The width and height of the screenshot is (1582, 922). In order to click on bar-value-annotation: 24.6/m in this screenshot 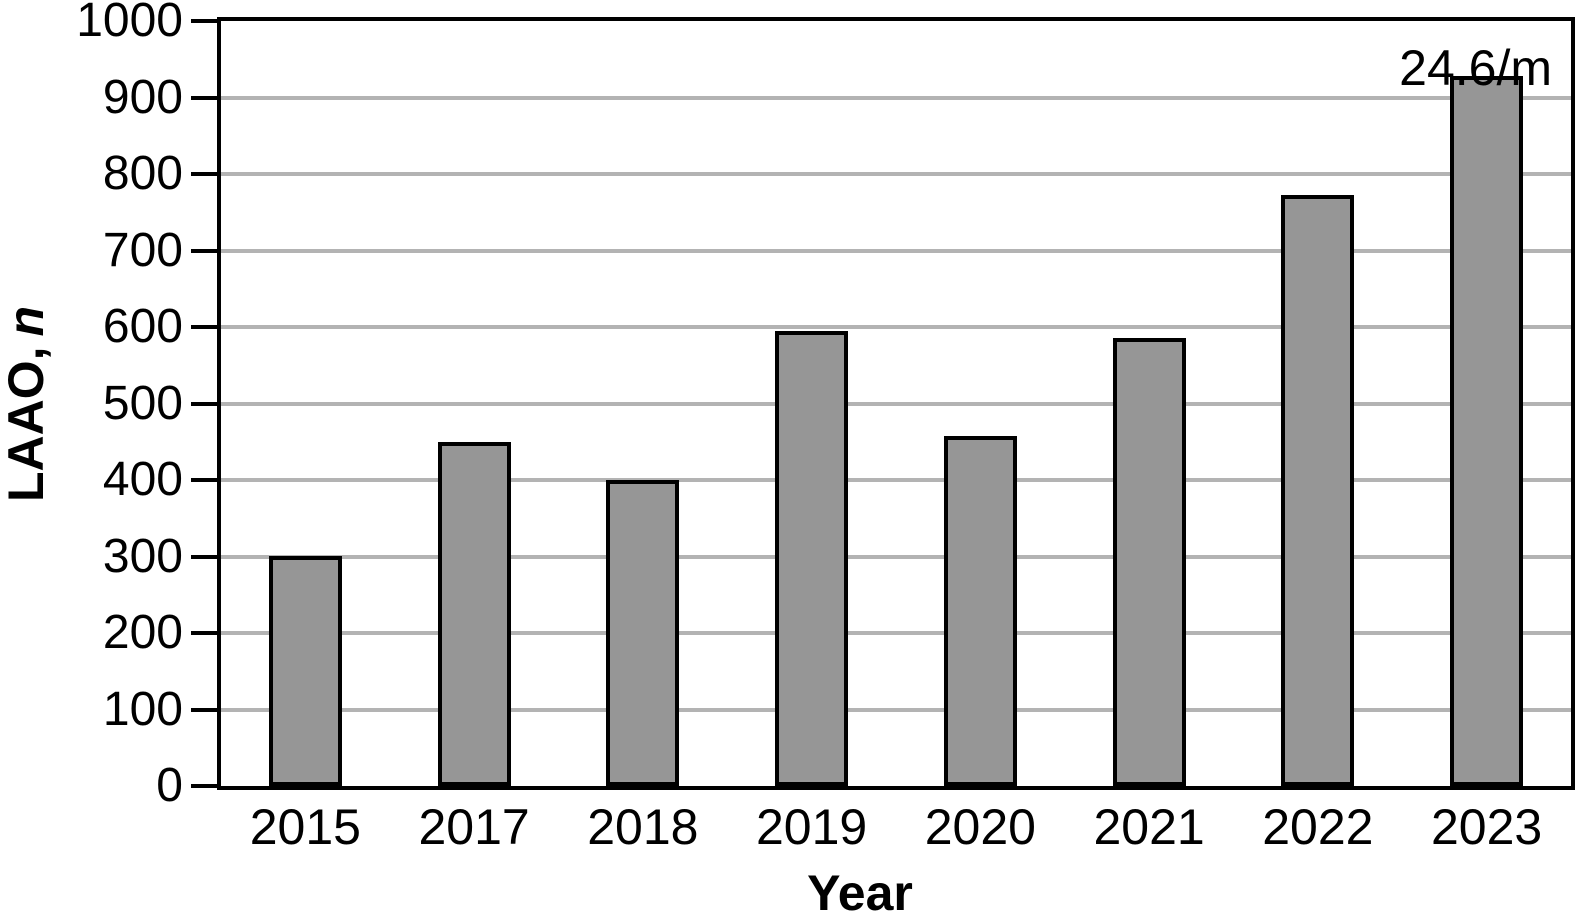, I will do `click(1475, 68)`.